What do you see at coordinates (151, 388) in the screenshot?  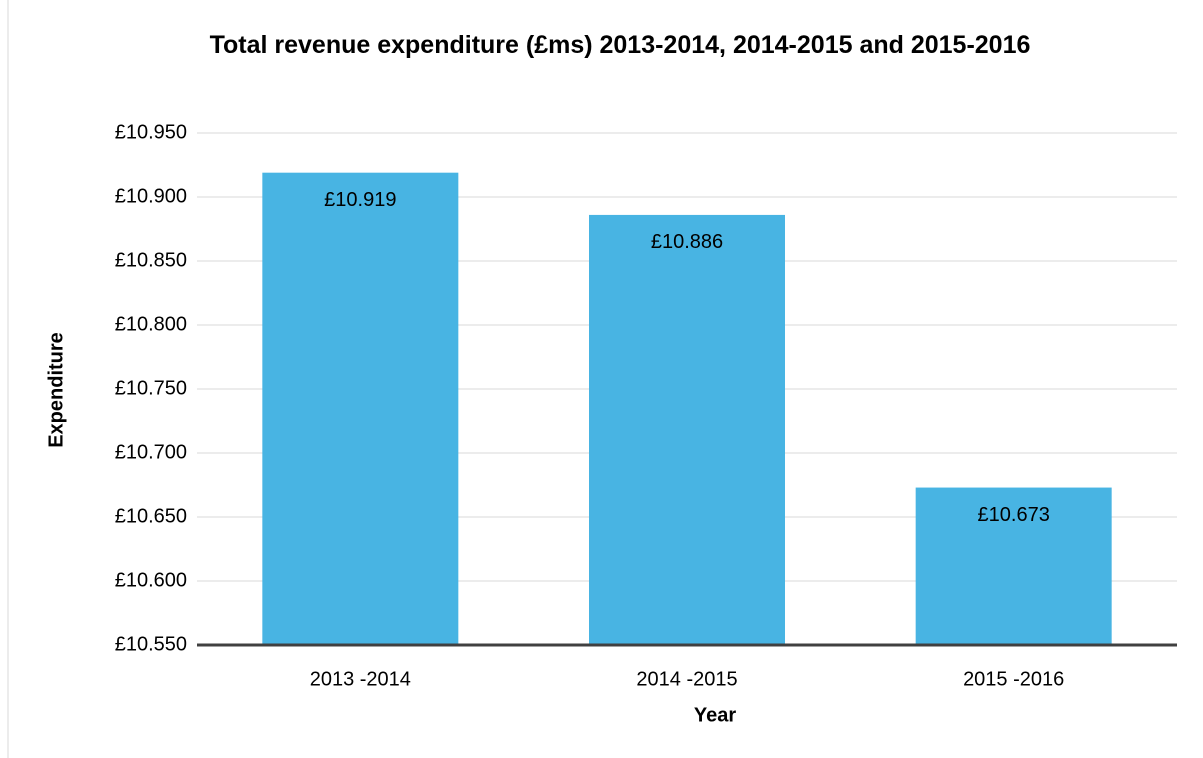 I see `y-tick-label: £10.750` at bounding box center [151, 388].